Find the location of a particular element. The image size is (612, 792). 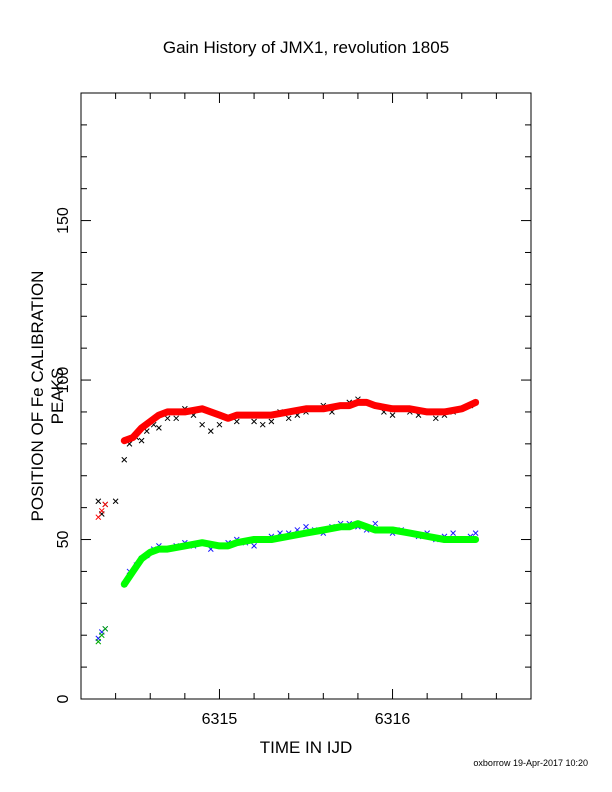

x-tick-label: 6316 is located at coordinates (393, 719).